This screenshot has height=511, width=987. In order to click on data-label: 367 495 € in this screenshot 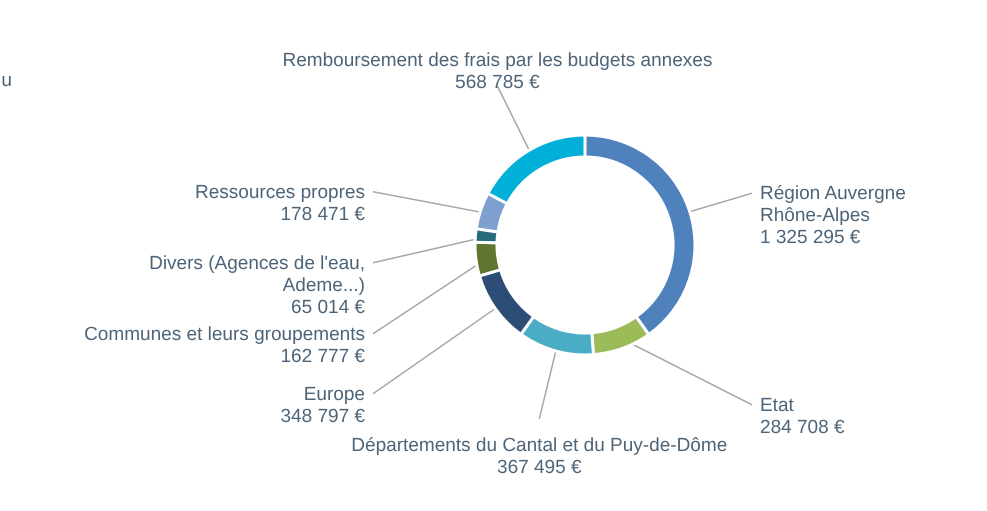, I will do `click(539, 467)`.